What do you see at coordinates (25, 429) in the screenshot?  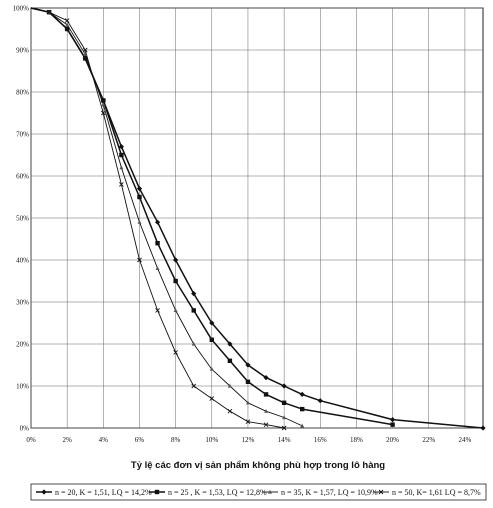 I see `y-tick-label: 0%` at bounding box center [25, 429].